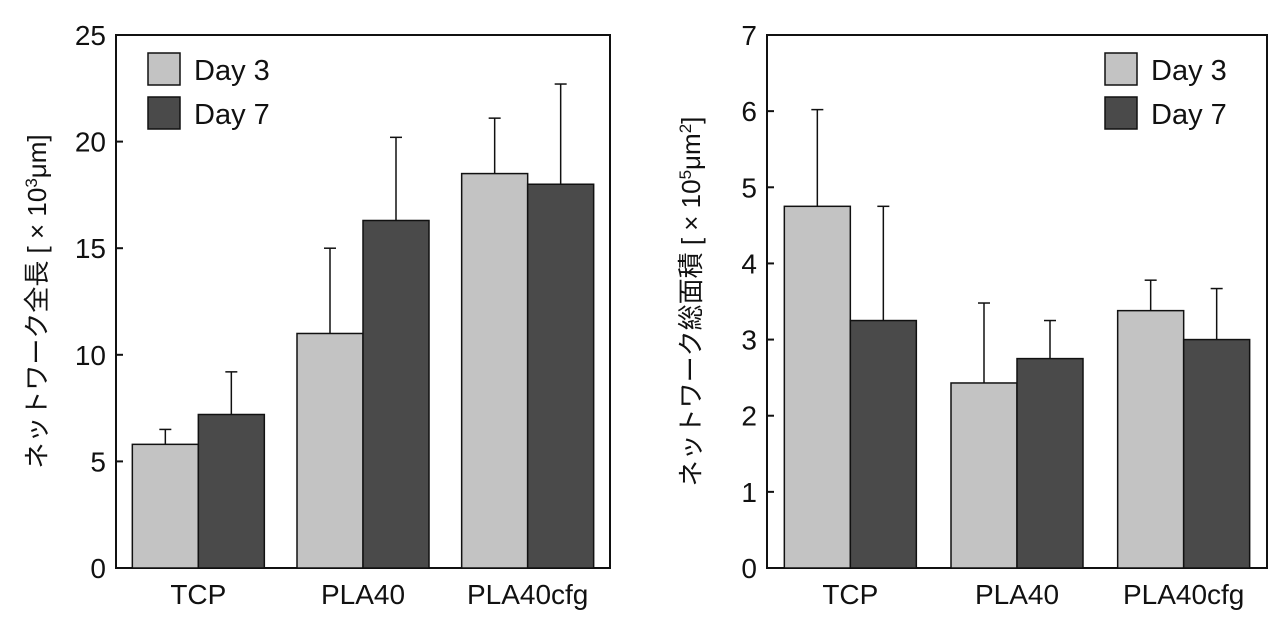 Image resolution: width=1284 pixels, height=634 pixels. Describe the element at coordinates (90, 142) in the screenshot. I see `y-tick-label: 20` at that location.